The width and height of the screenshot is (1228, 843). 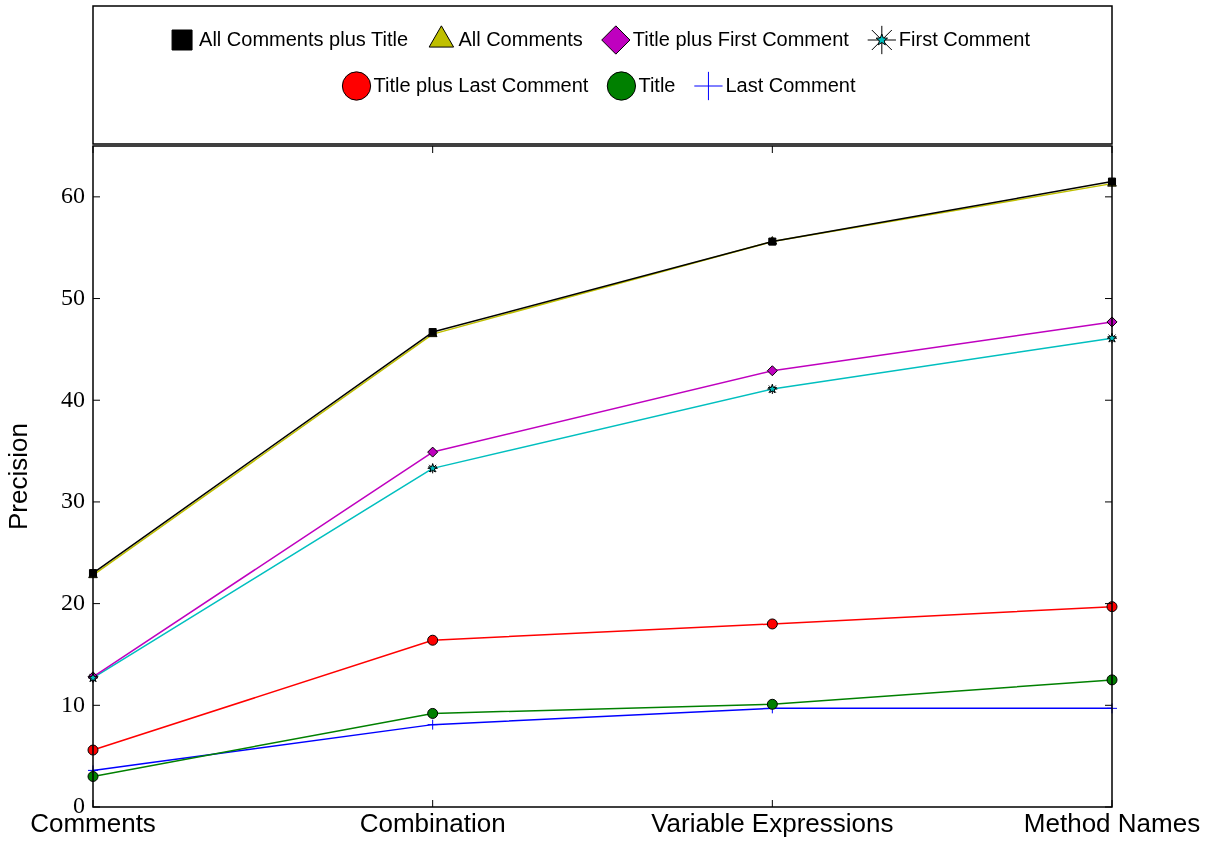 What do you see at coordinates (520, 38) in the screenshot?
I see `legend-label: All Comments` at bounding box center [520, 38].